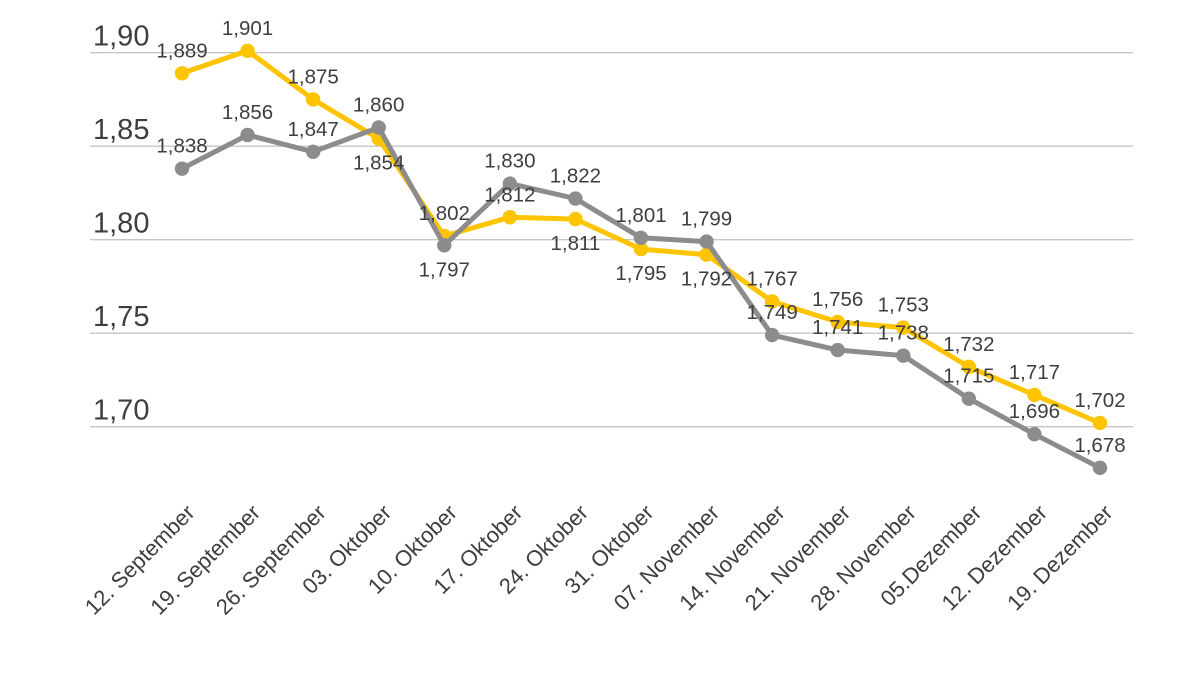 The height and width of the screenshot is (675, 1200). Describe the element at coordinates (181, 50) in the screenshot. I see `yellow-series-data-label: 1,889` at that location.